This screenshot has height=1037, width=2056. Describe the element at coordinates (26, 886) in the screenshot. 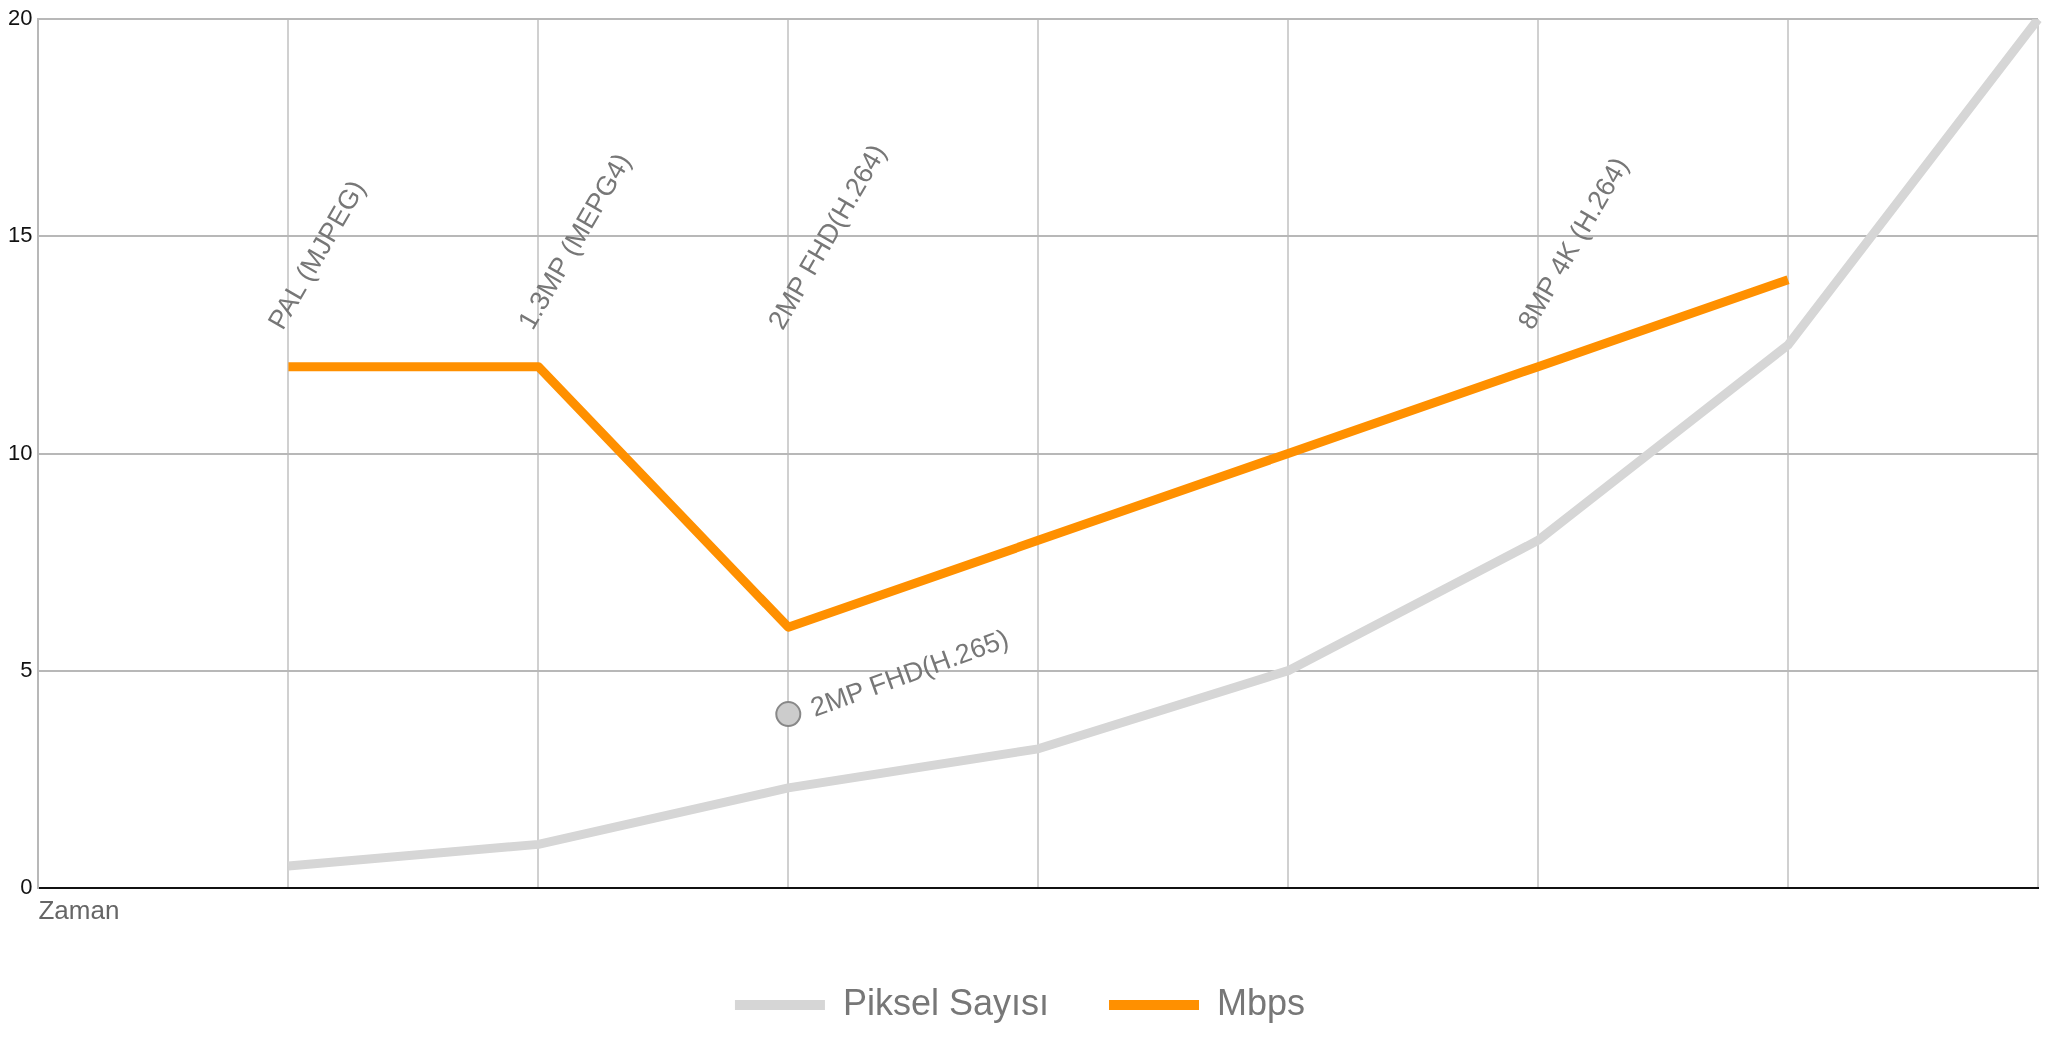

I see `y-tick-label: 0` at that location.